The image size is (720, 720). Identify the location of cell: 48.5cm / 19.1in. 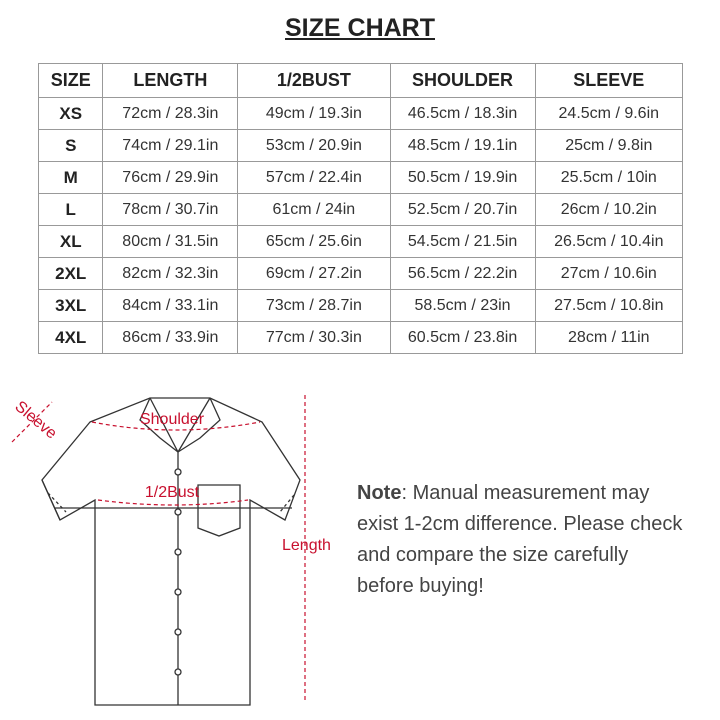
(462, 145).